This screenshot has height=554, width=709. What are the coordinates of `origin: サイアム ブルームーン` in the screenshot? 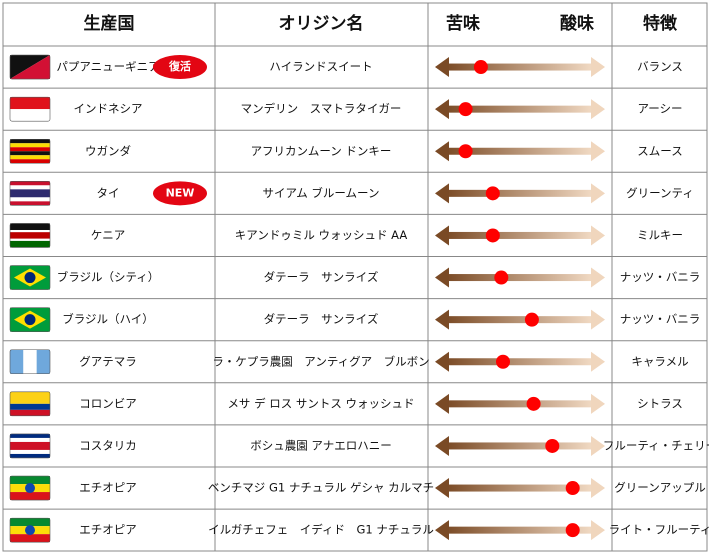 It's located at (321, 193).